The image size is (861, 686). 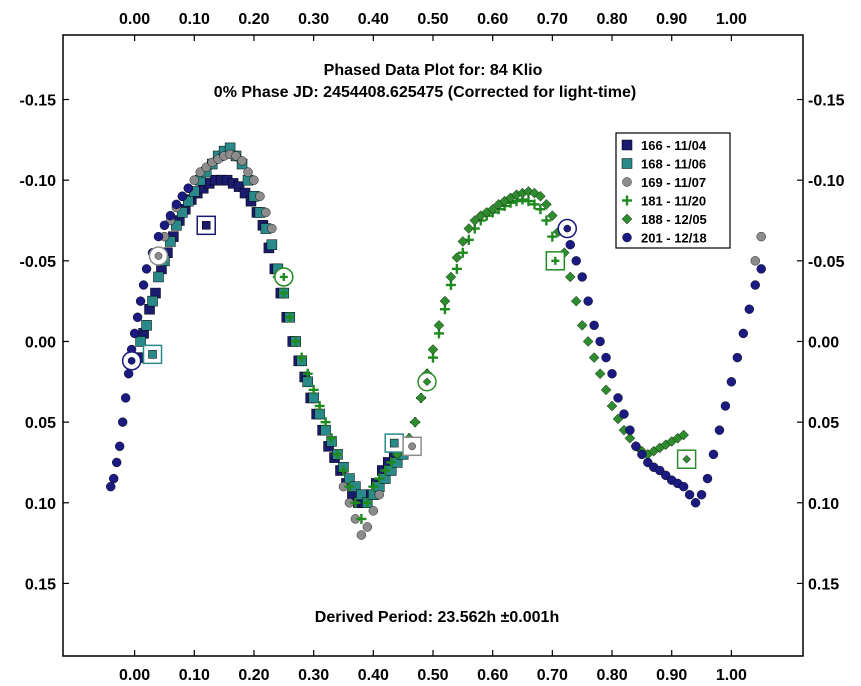 What do you see at coordinates (826, 101) in the screenshot?
I see `y-tick-label-right: -0.15` at bounding box center [826, 101].